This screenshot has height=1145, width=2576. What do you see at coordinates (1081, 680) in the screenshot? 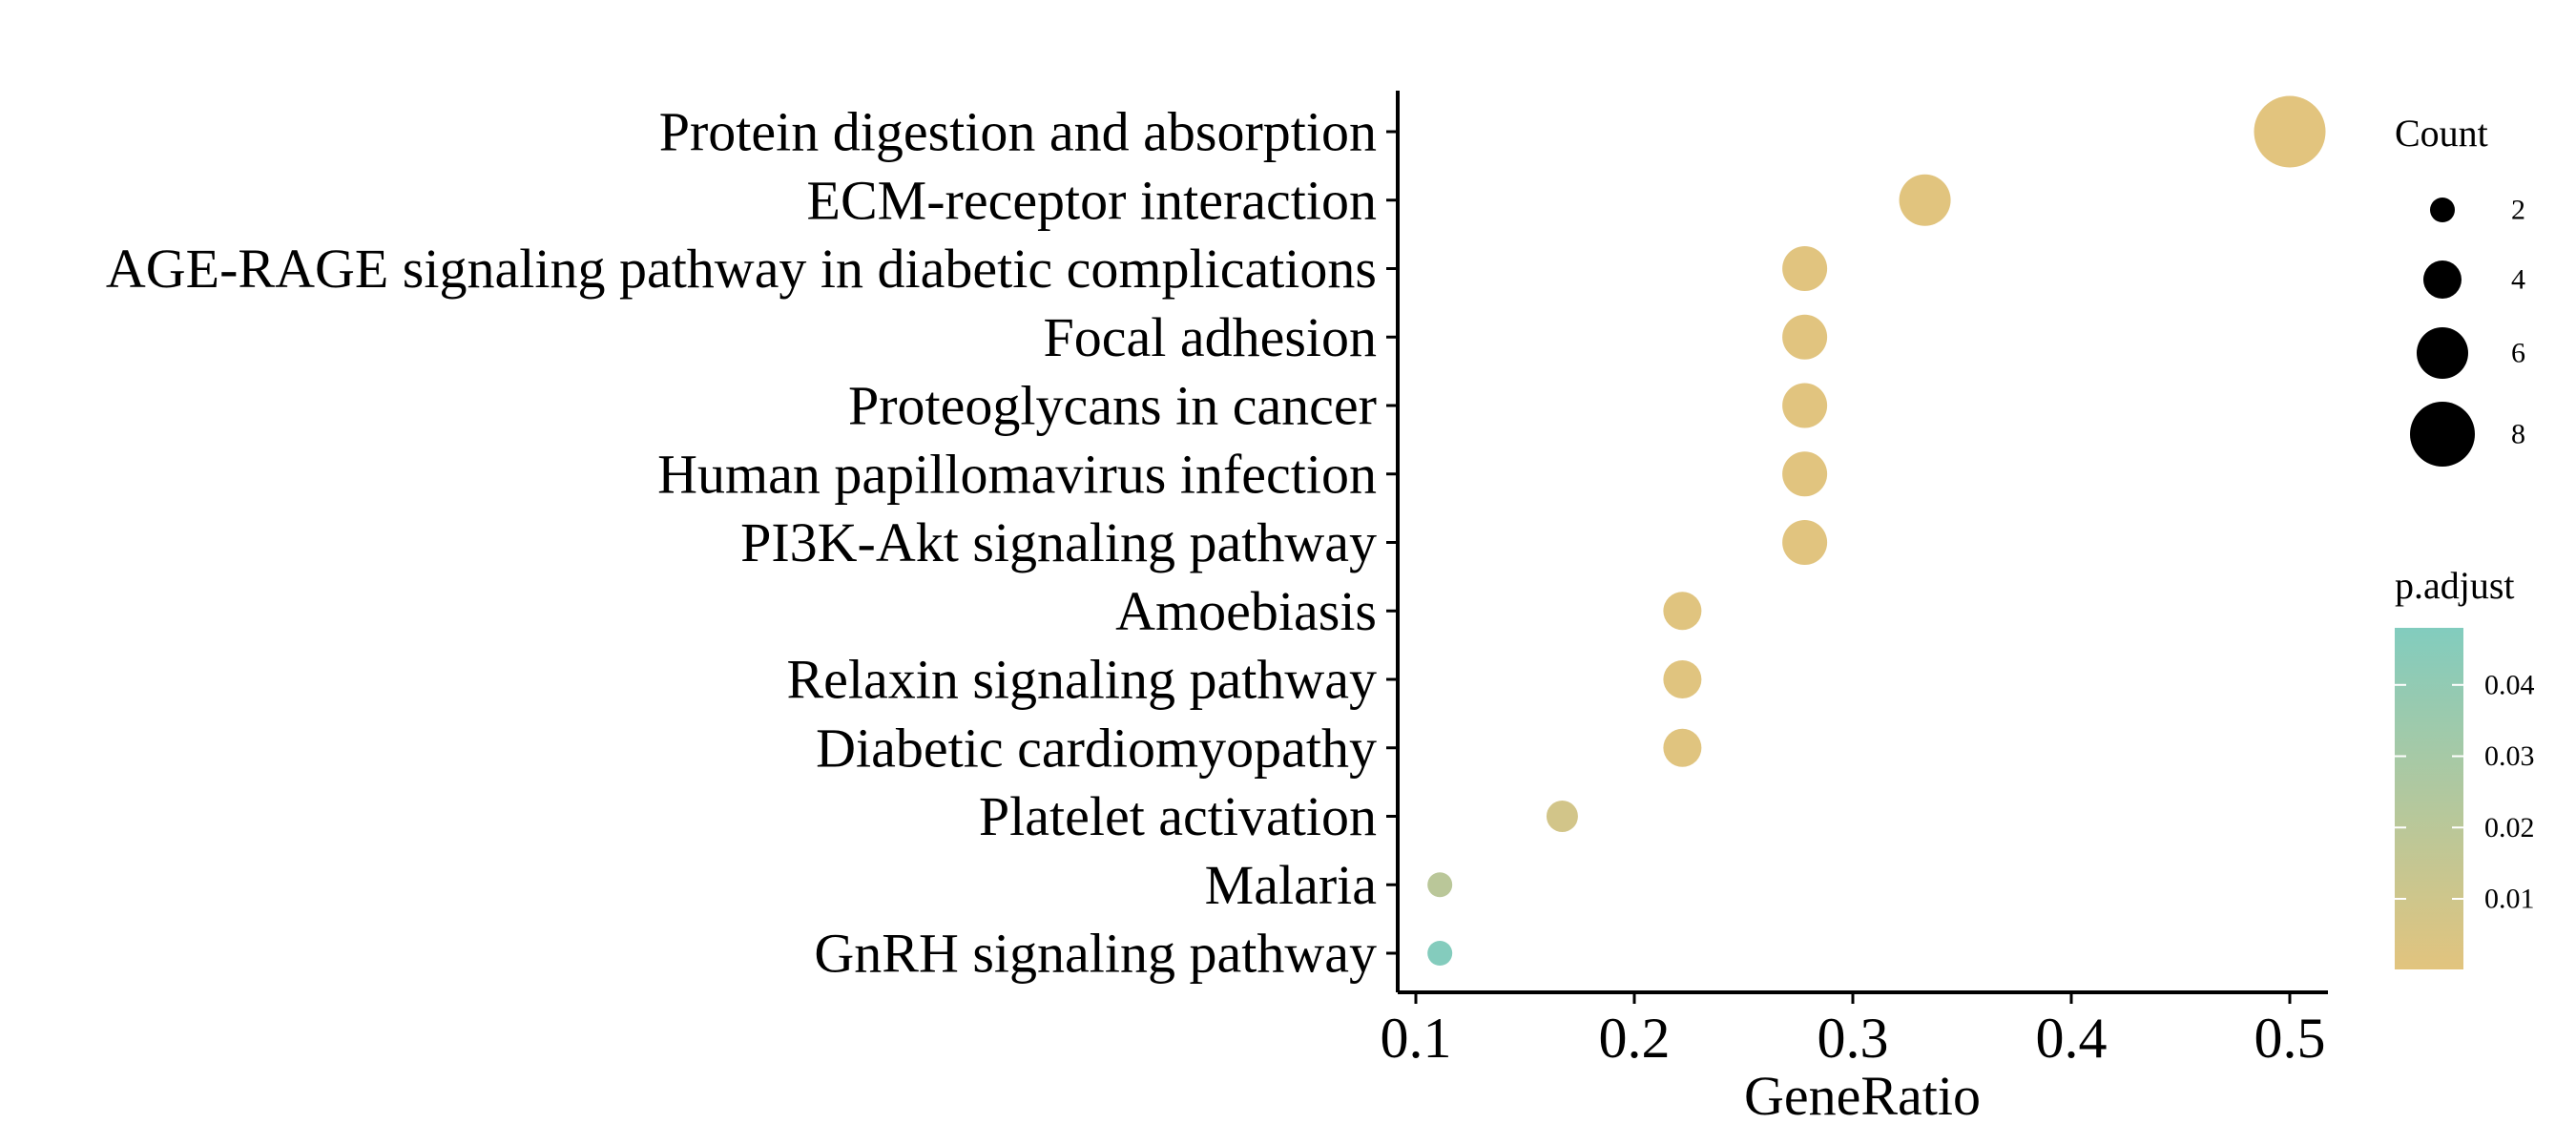
I see `y-tick-label: Relaxin signaling pathway` at bounding box center [1081, 680].